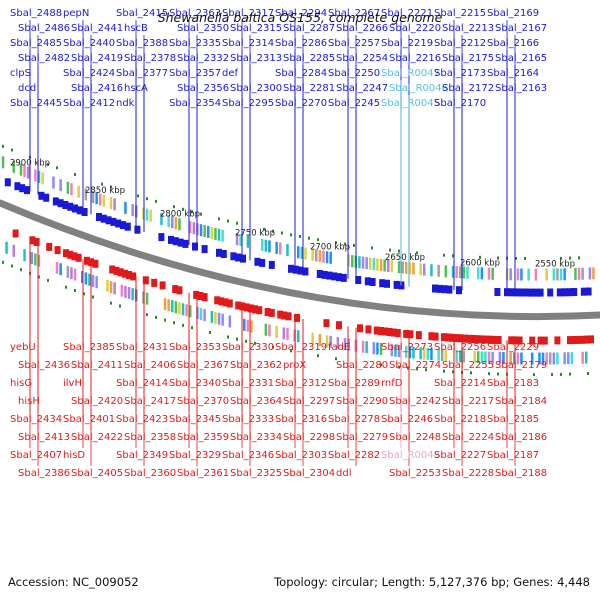 Image resolution: width=600 pixels, height=600 pixels. What do you see at coordinates (256, 58) in the screenshot?
I see `gene-label: Sbal_2313` at bounding box center [256, 58].